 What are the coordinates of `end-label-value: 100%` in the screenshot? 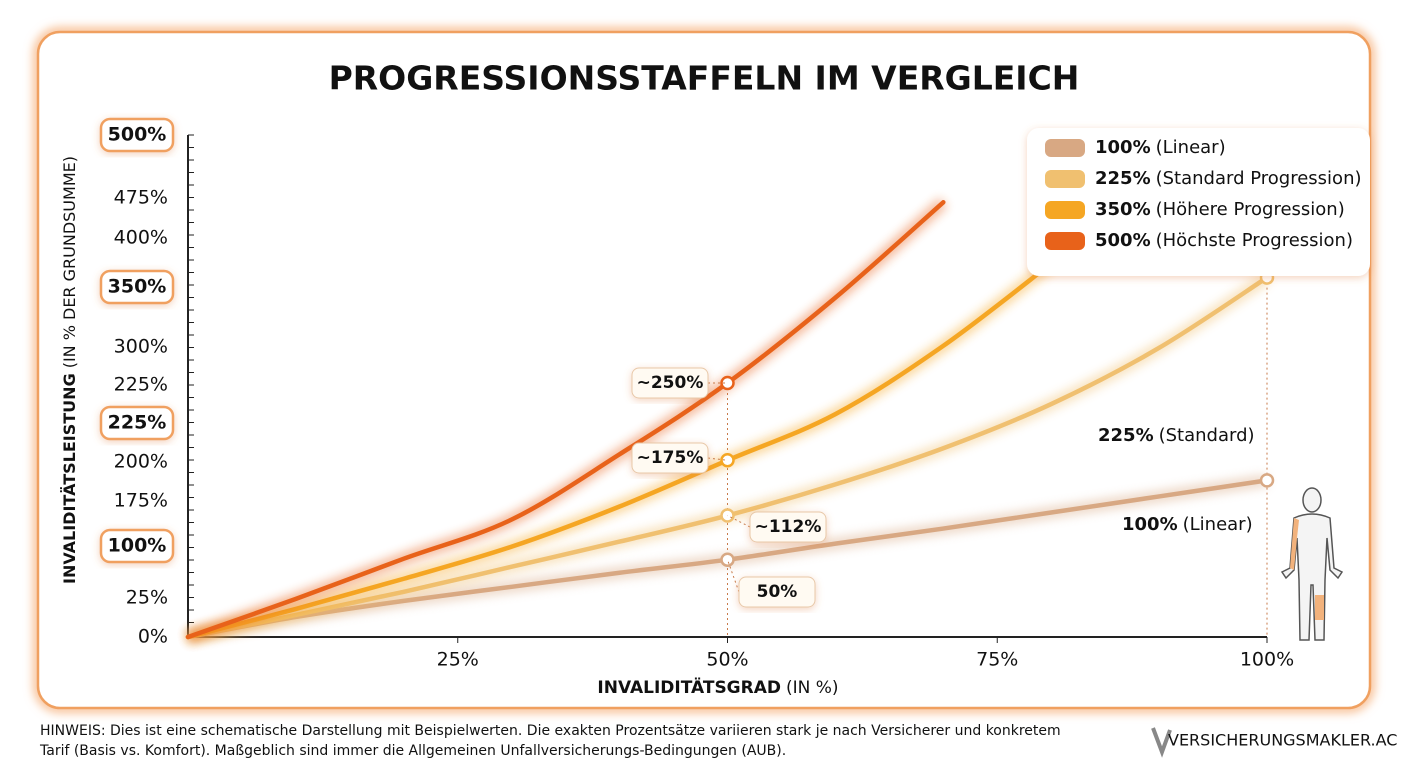 It's located at (1150, 524).